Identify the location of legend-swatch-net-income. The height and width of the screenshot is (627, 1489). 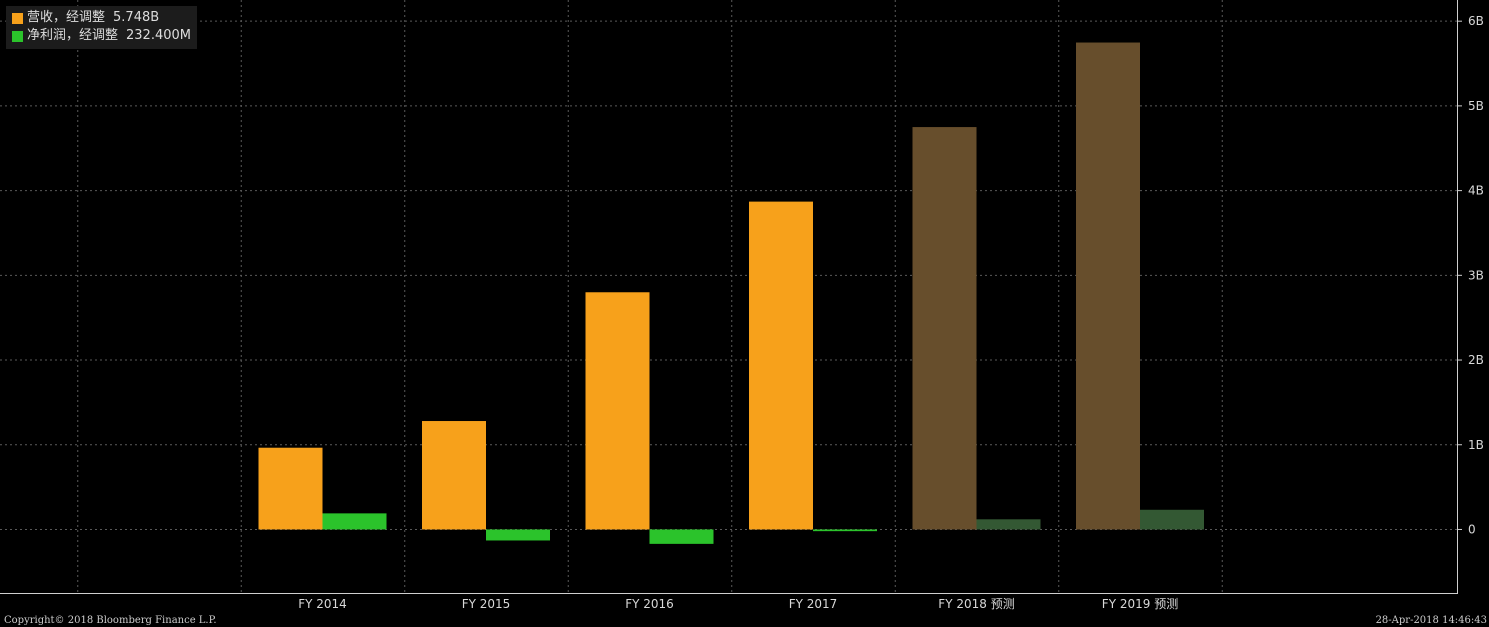
(17, 36).